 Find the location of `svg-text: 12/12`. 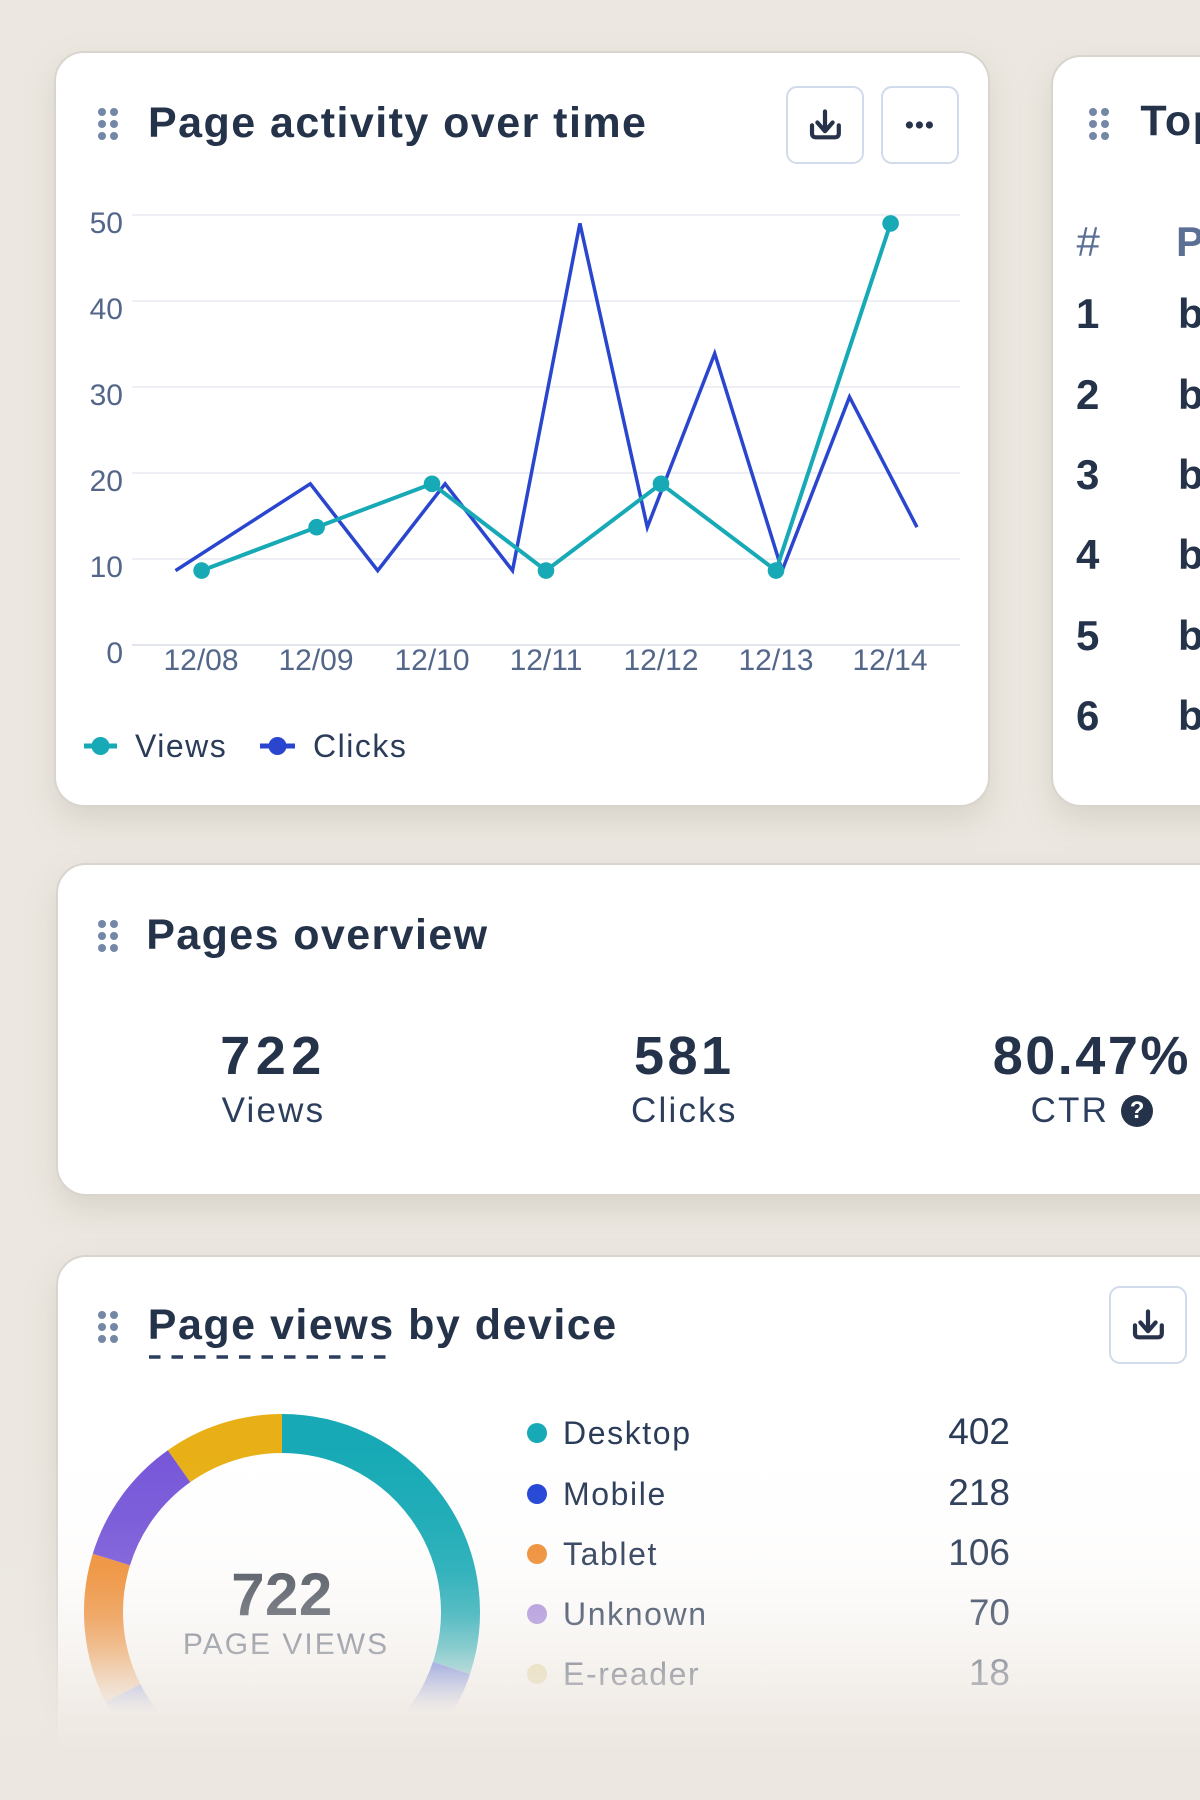

svg-text: 12/12 is located at coordinates (660, 660).